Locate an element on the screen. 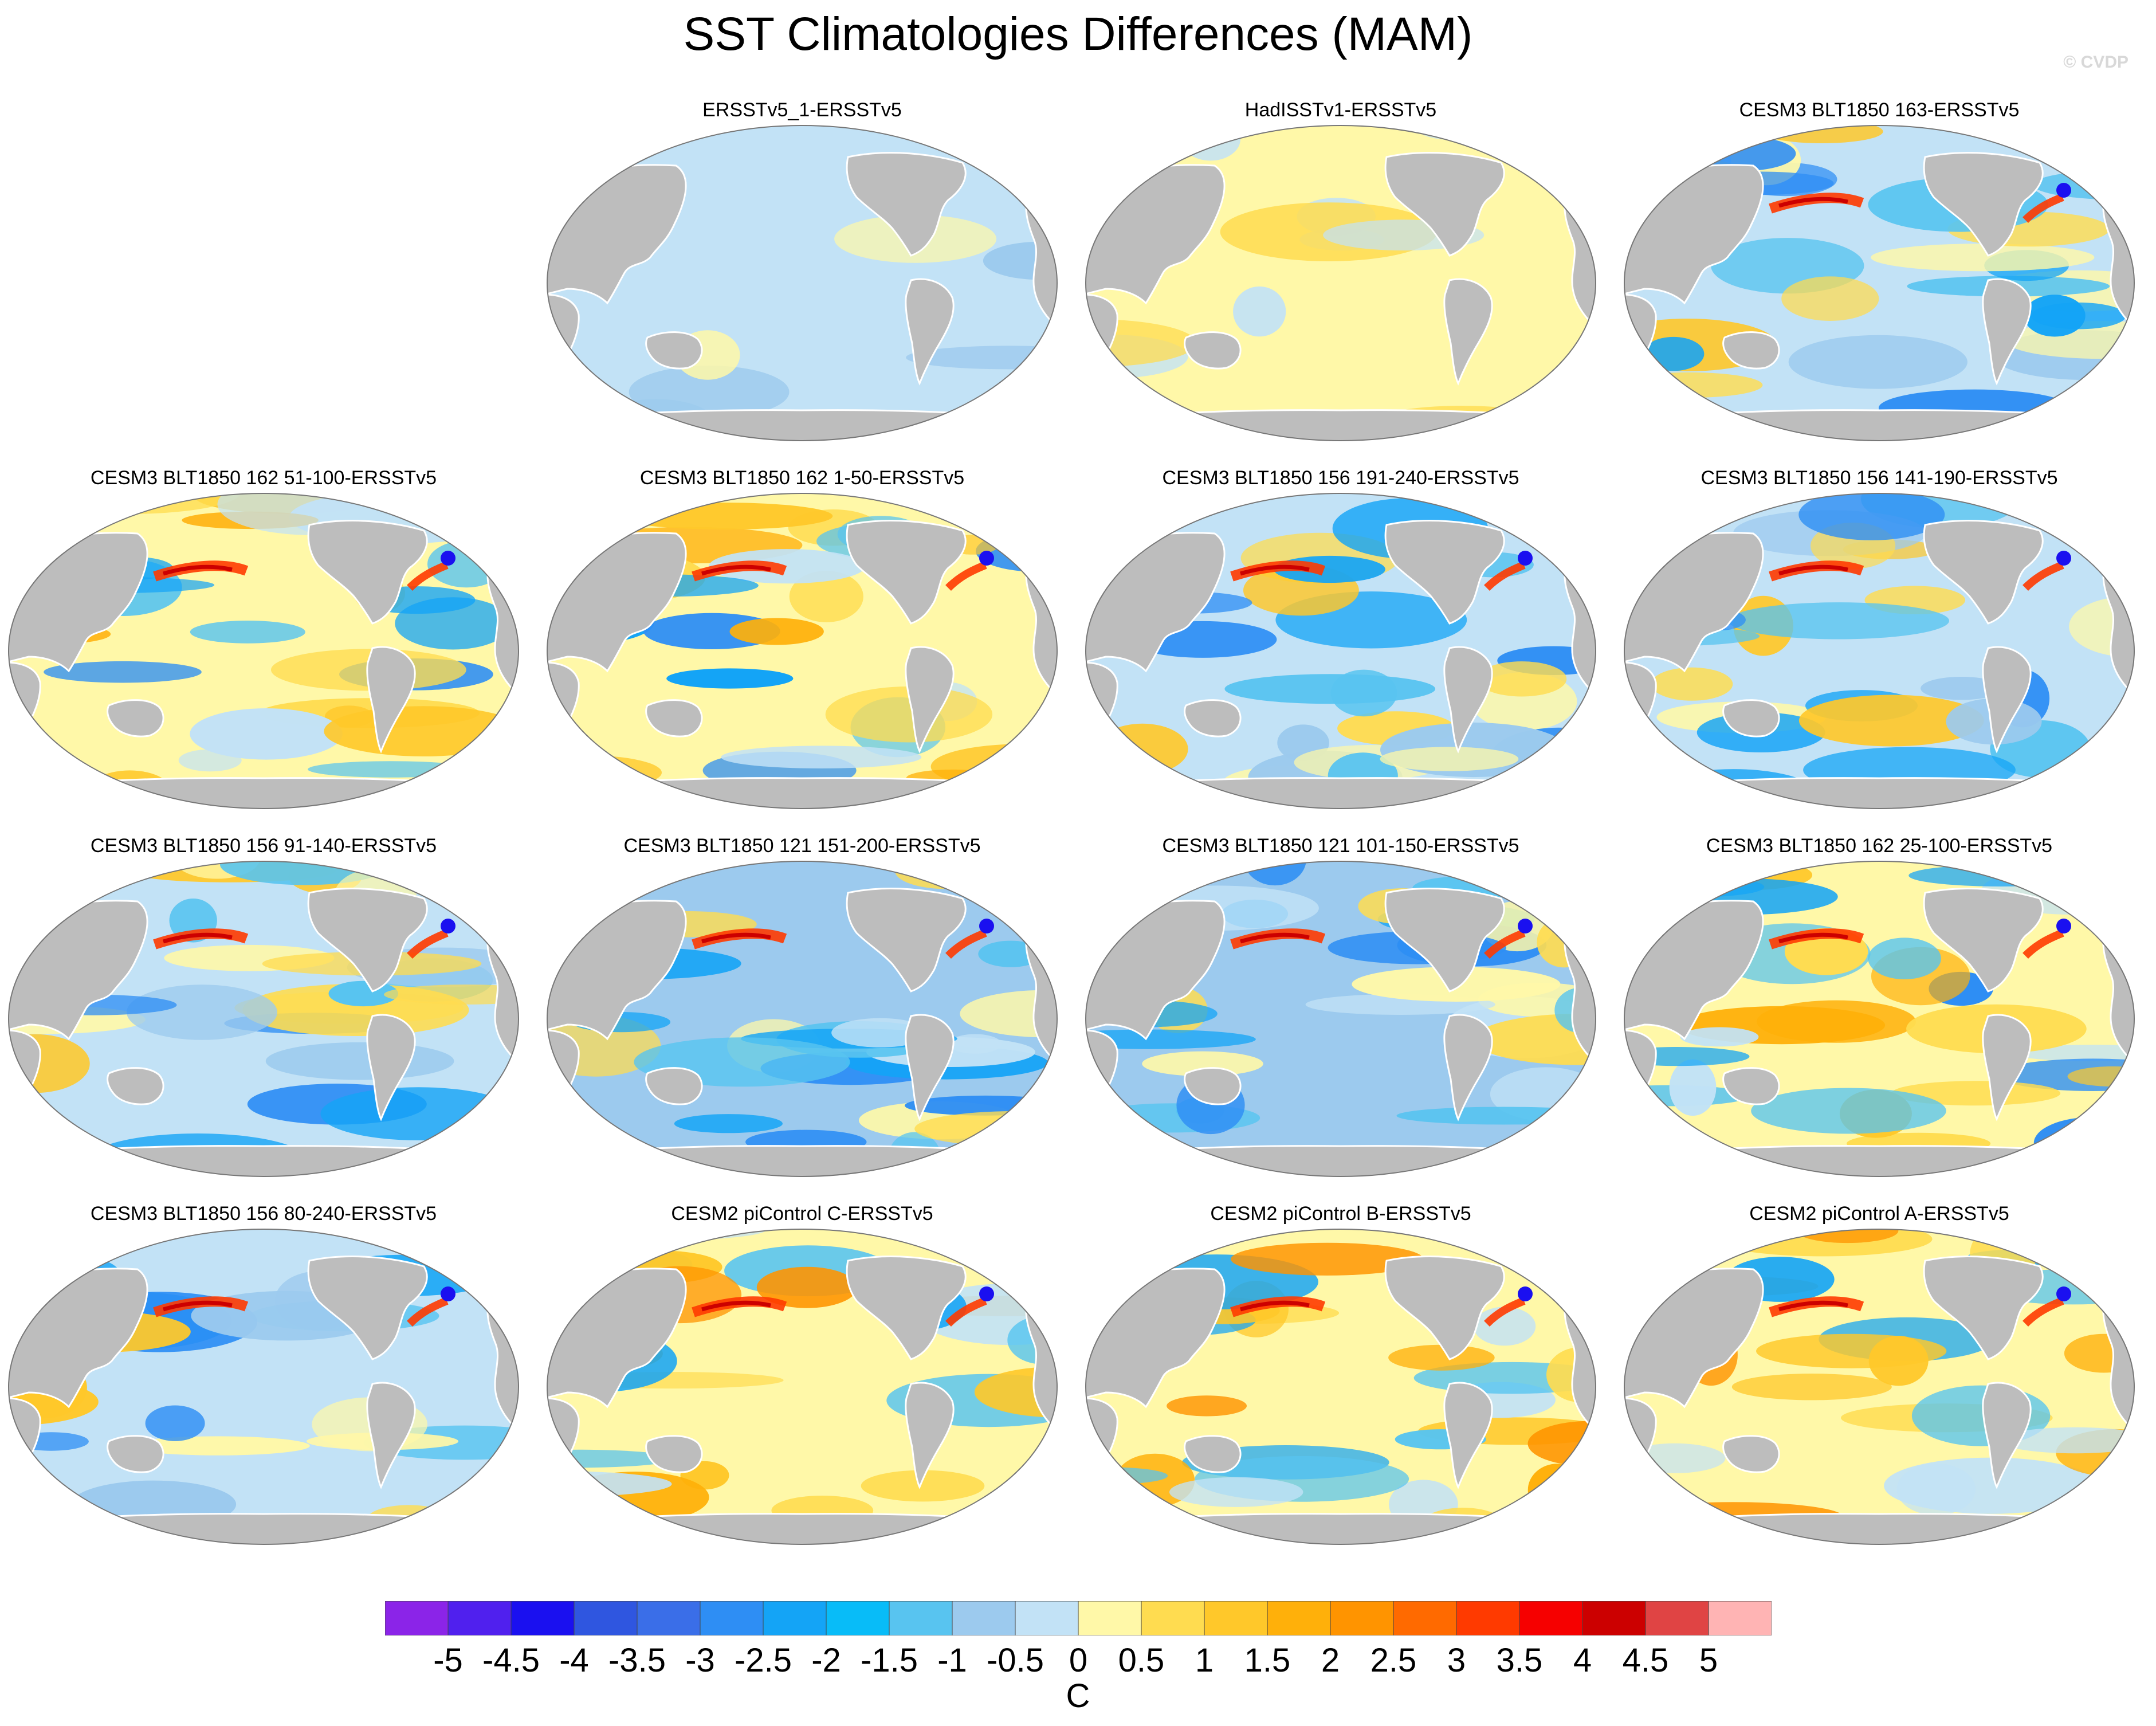 The image size is (2156, 1726). map-panel: CESM3 BLT1850 156 80-240-ERSSTv5 is located at coordinates (263, 1379).